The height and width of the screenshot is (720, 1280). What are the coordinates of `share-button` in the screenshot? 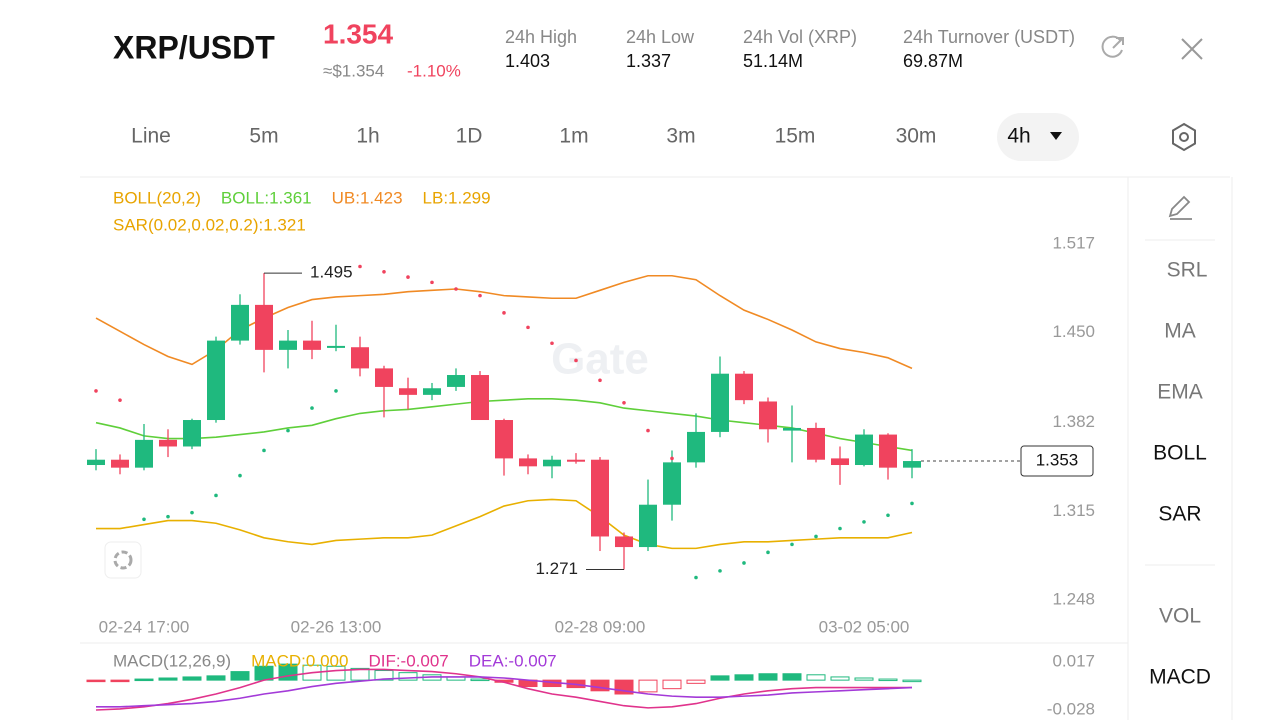 It's located at (1112, 46).